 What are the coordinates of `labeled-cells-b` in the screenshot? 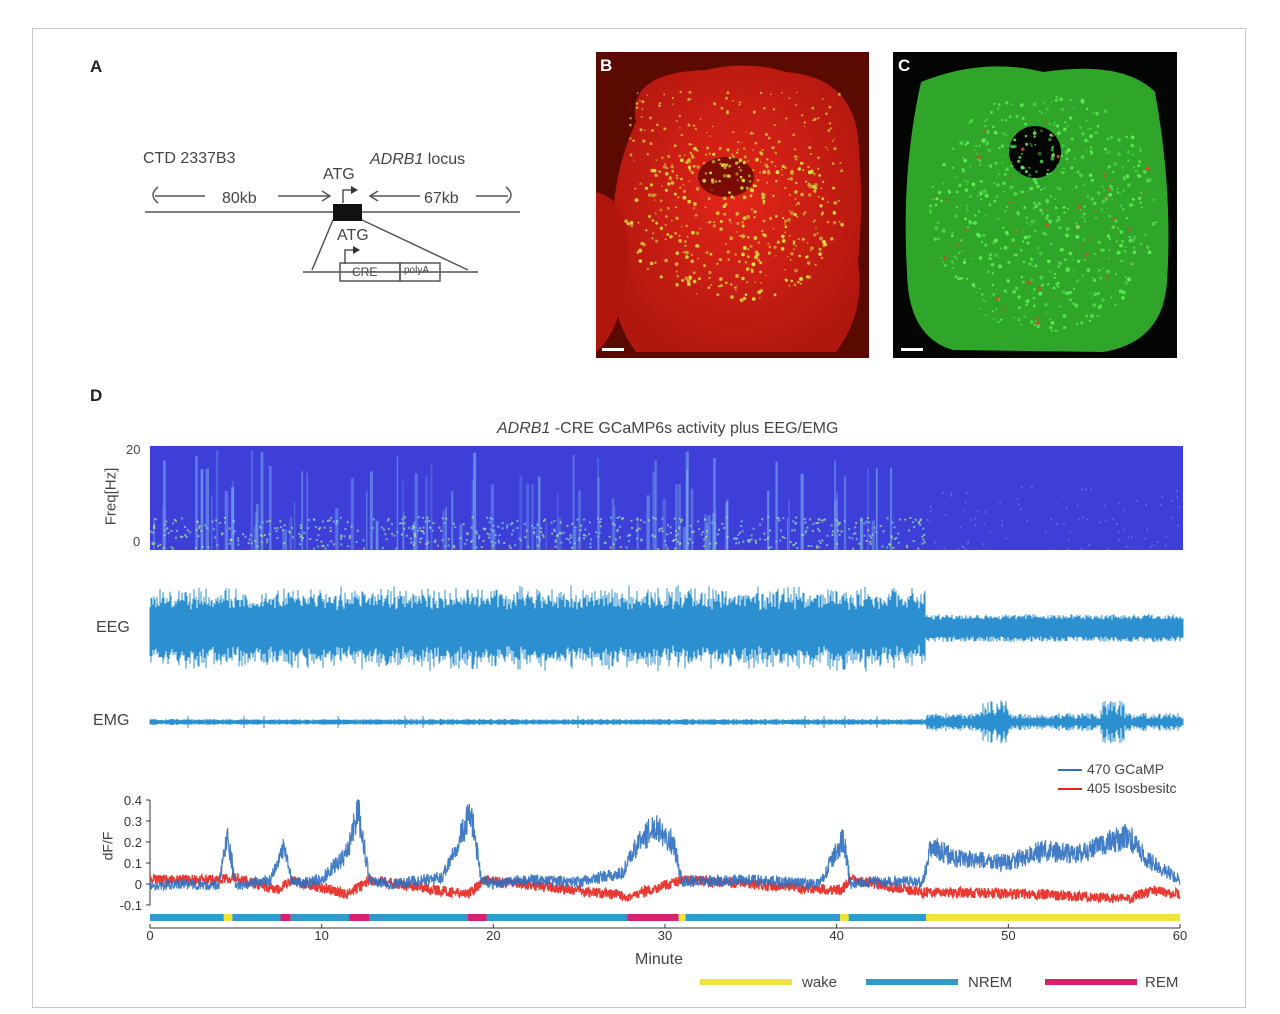 It's located at (734, 196).